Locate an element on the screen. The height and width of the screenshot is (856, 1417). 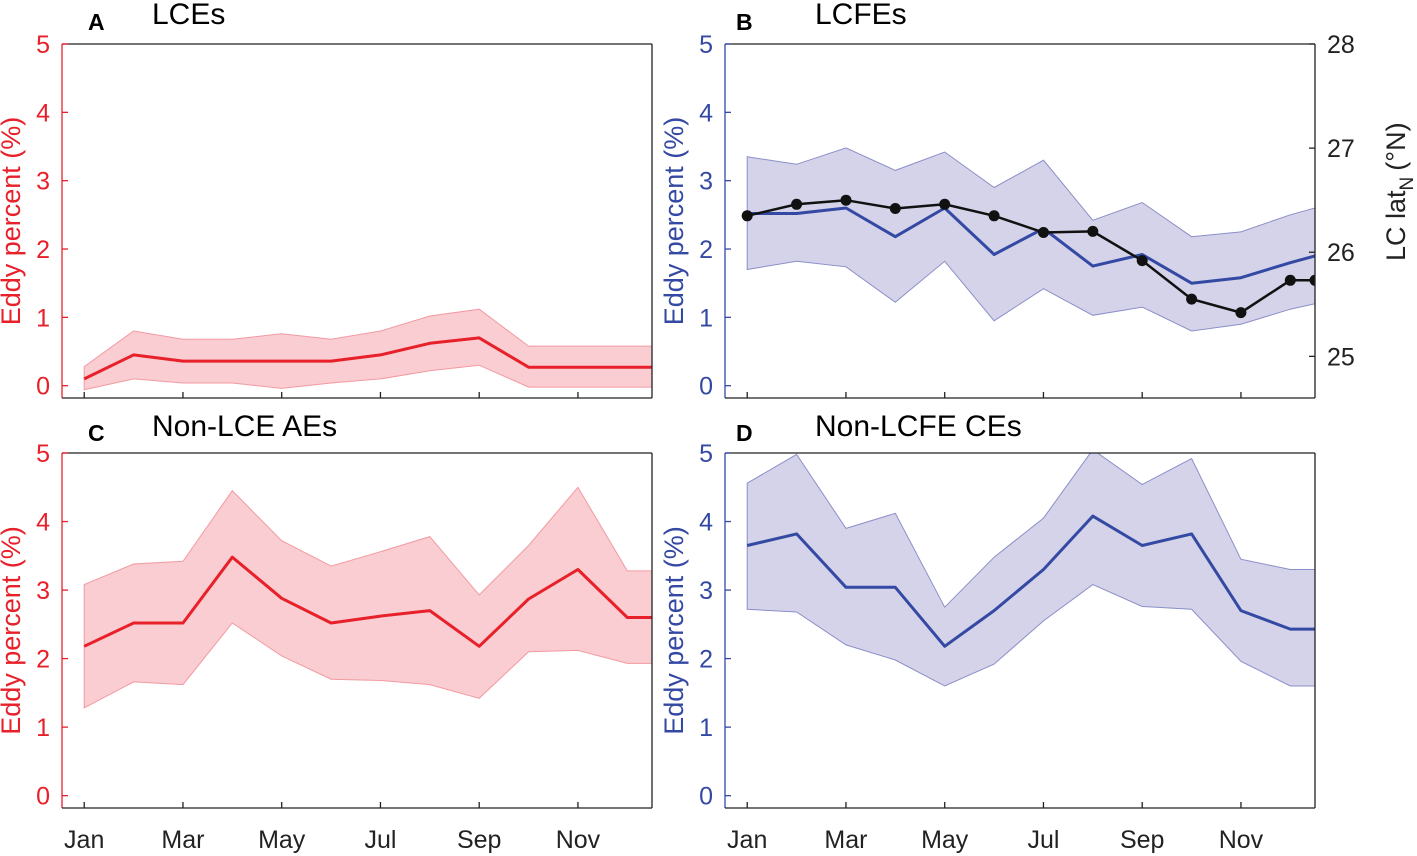
mean-line-a is located at coordinates (367, 358).